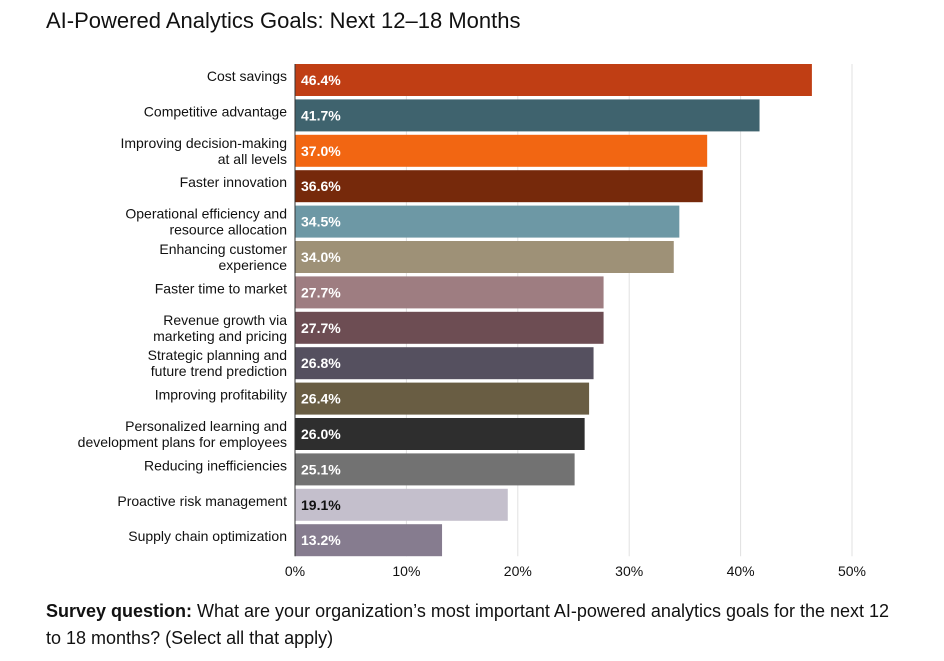 The width and height of the screenshot is (944, 661). Describe the element at coordinates (228, 230) in the screenshot. I see `category-label: resource allocation` at that location.